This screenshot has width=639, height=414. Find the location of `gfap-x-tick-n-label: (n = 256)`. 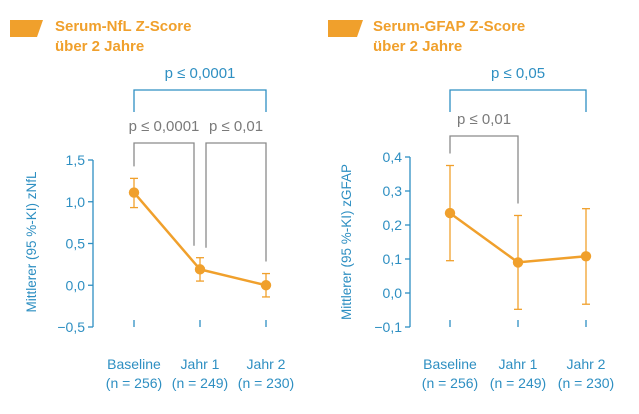

gfap-x-tick-n-label: (n = 256) is located at coordinates (450, 383).